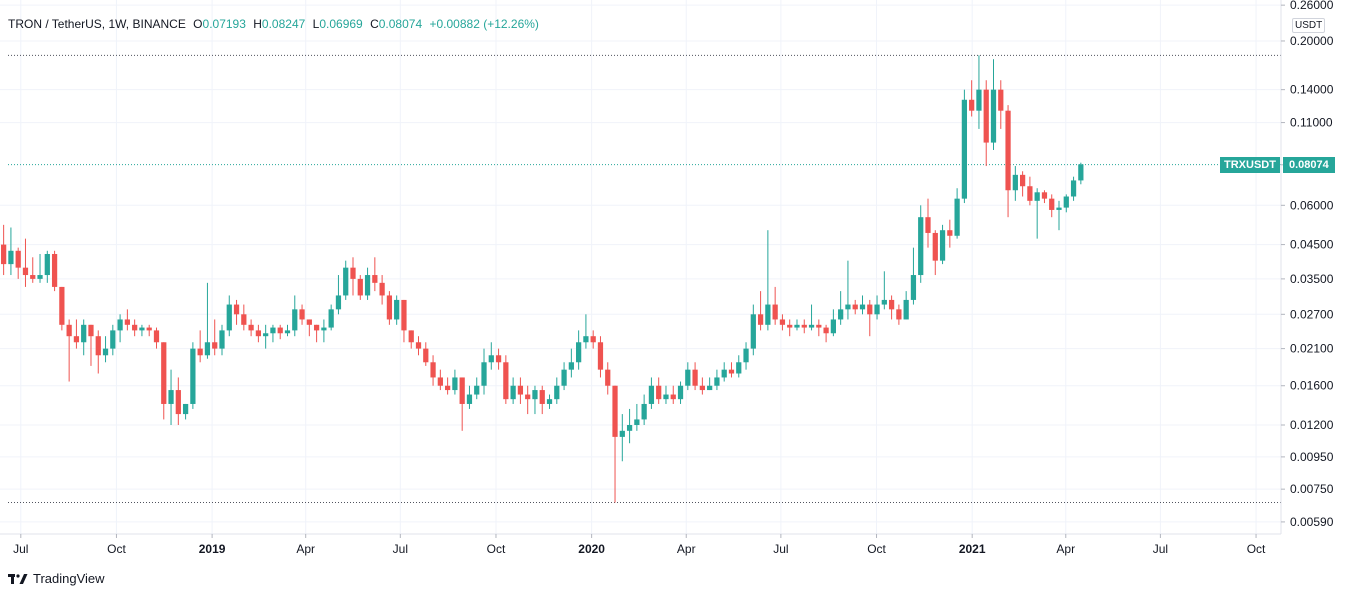 This screenshot has width=1354, height=598. Describe the element at coordinates (1309, 25) in the screenshot. I see `currency-badge: USDT` at that location.